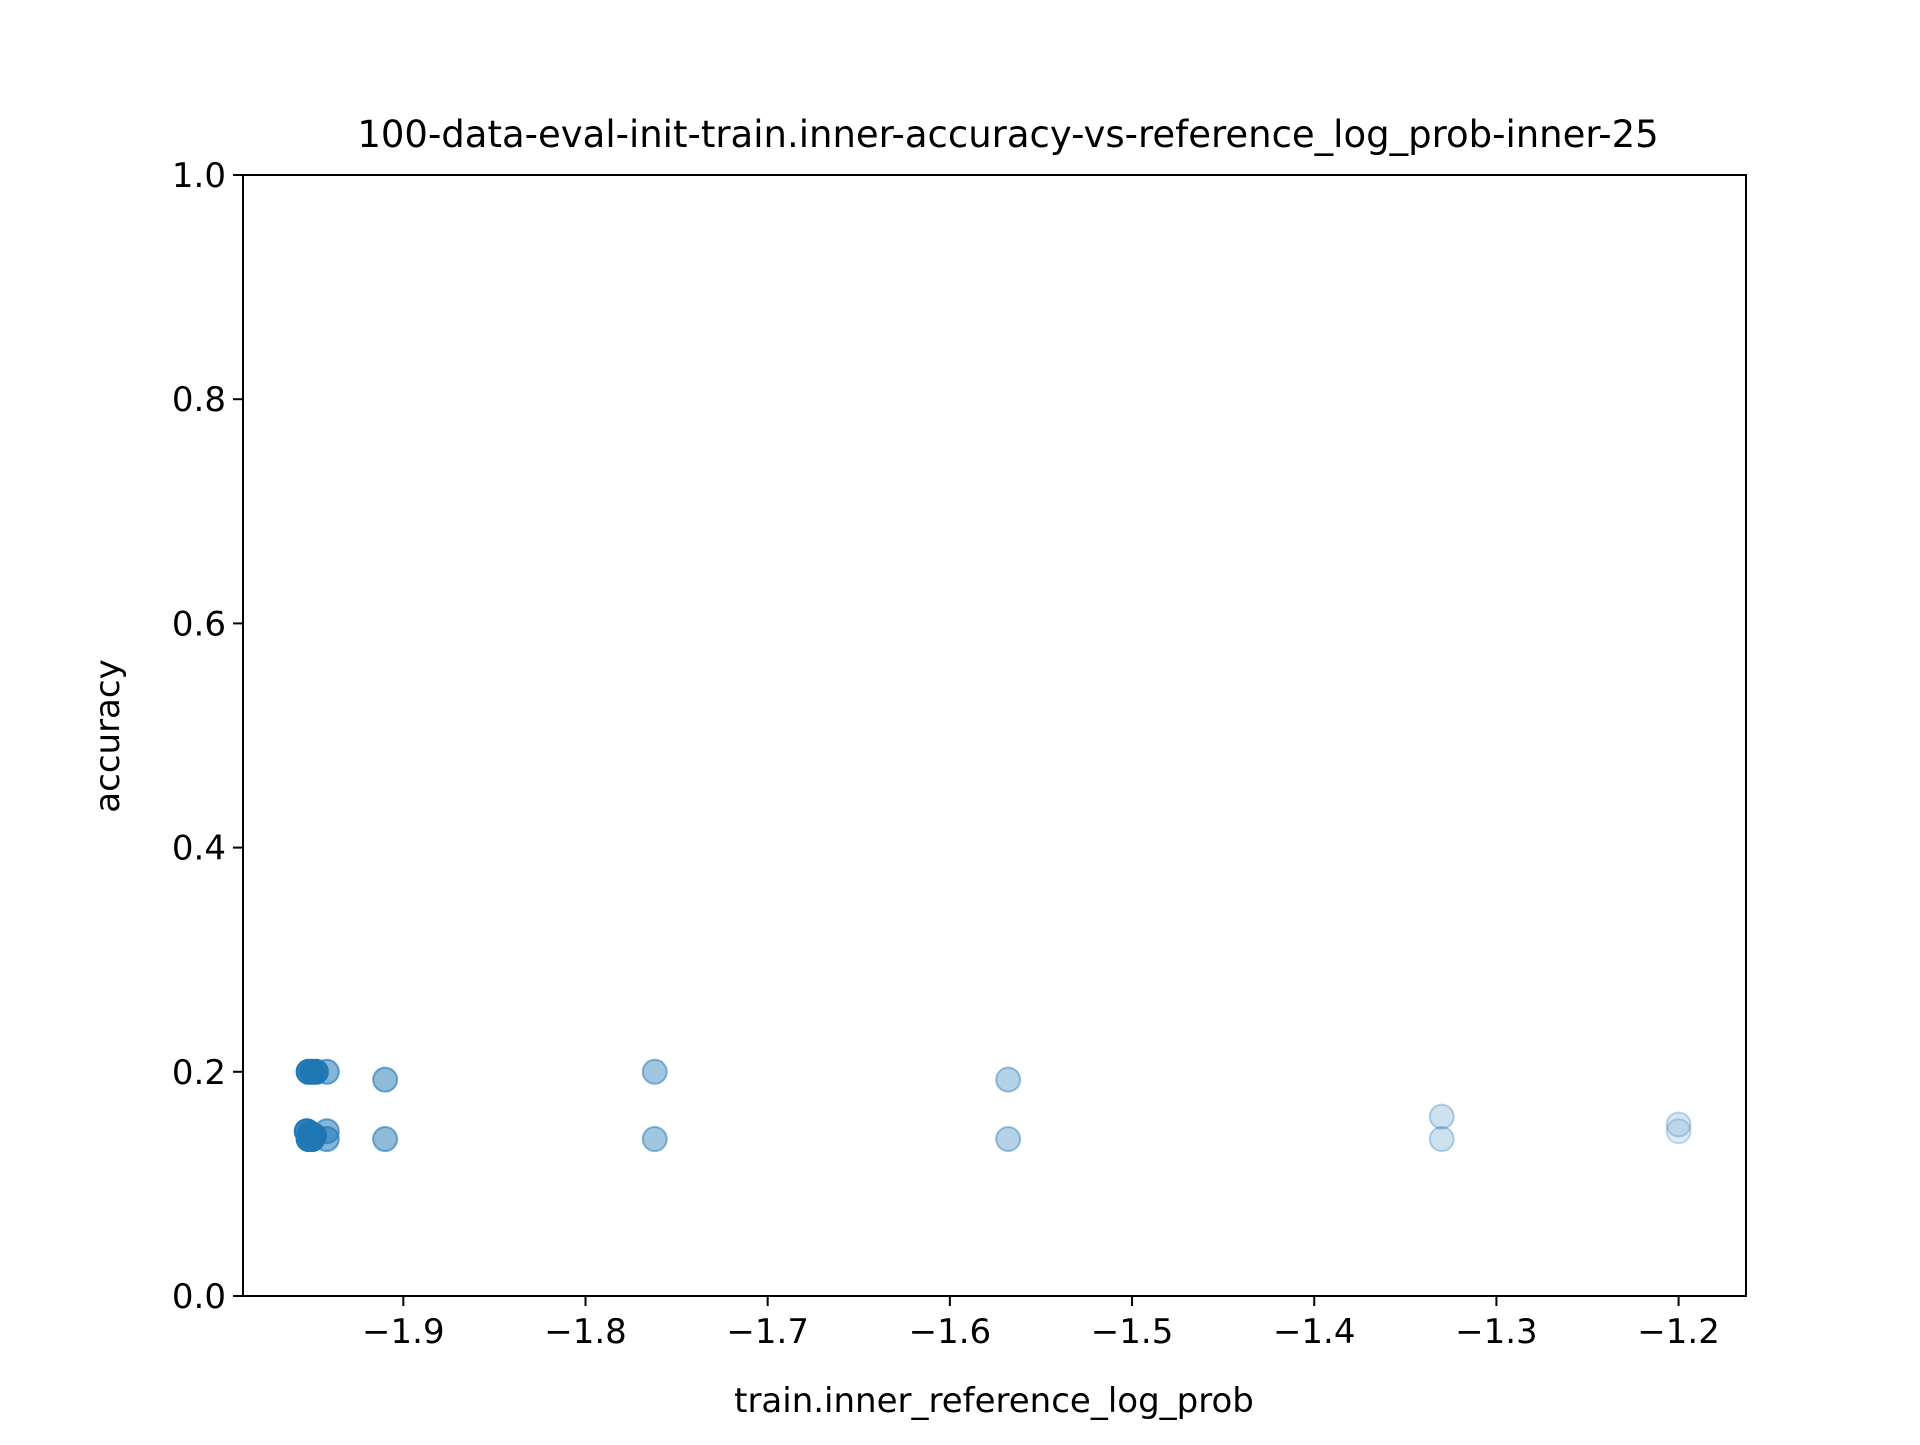  I want to click on y-tick-label: 0.0, so click(199, 1297).